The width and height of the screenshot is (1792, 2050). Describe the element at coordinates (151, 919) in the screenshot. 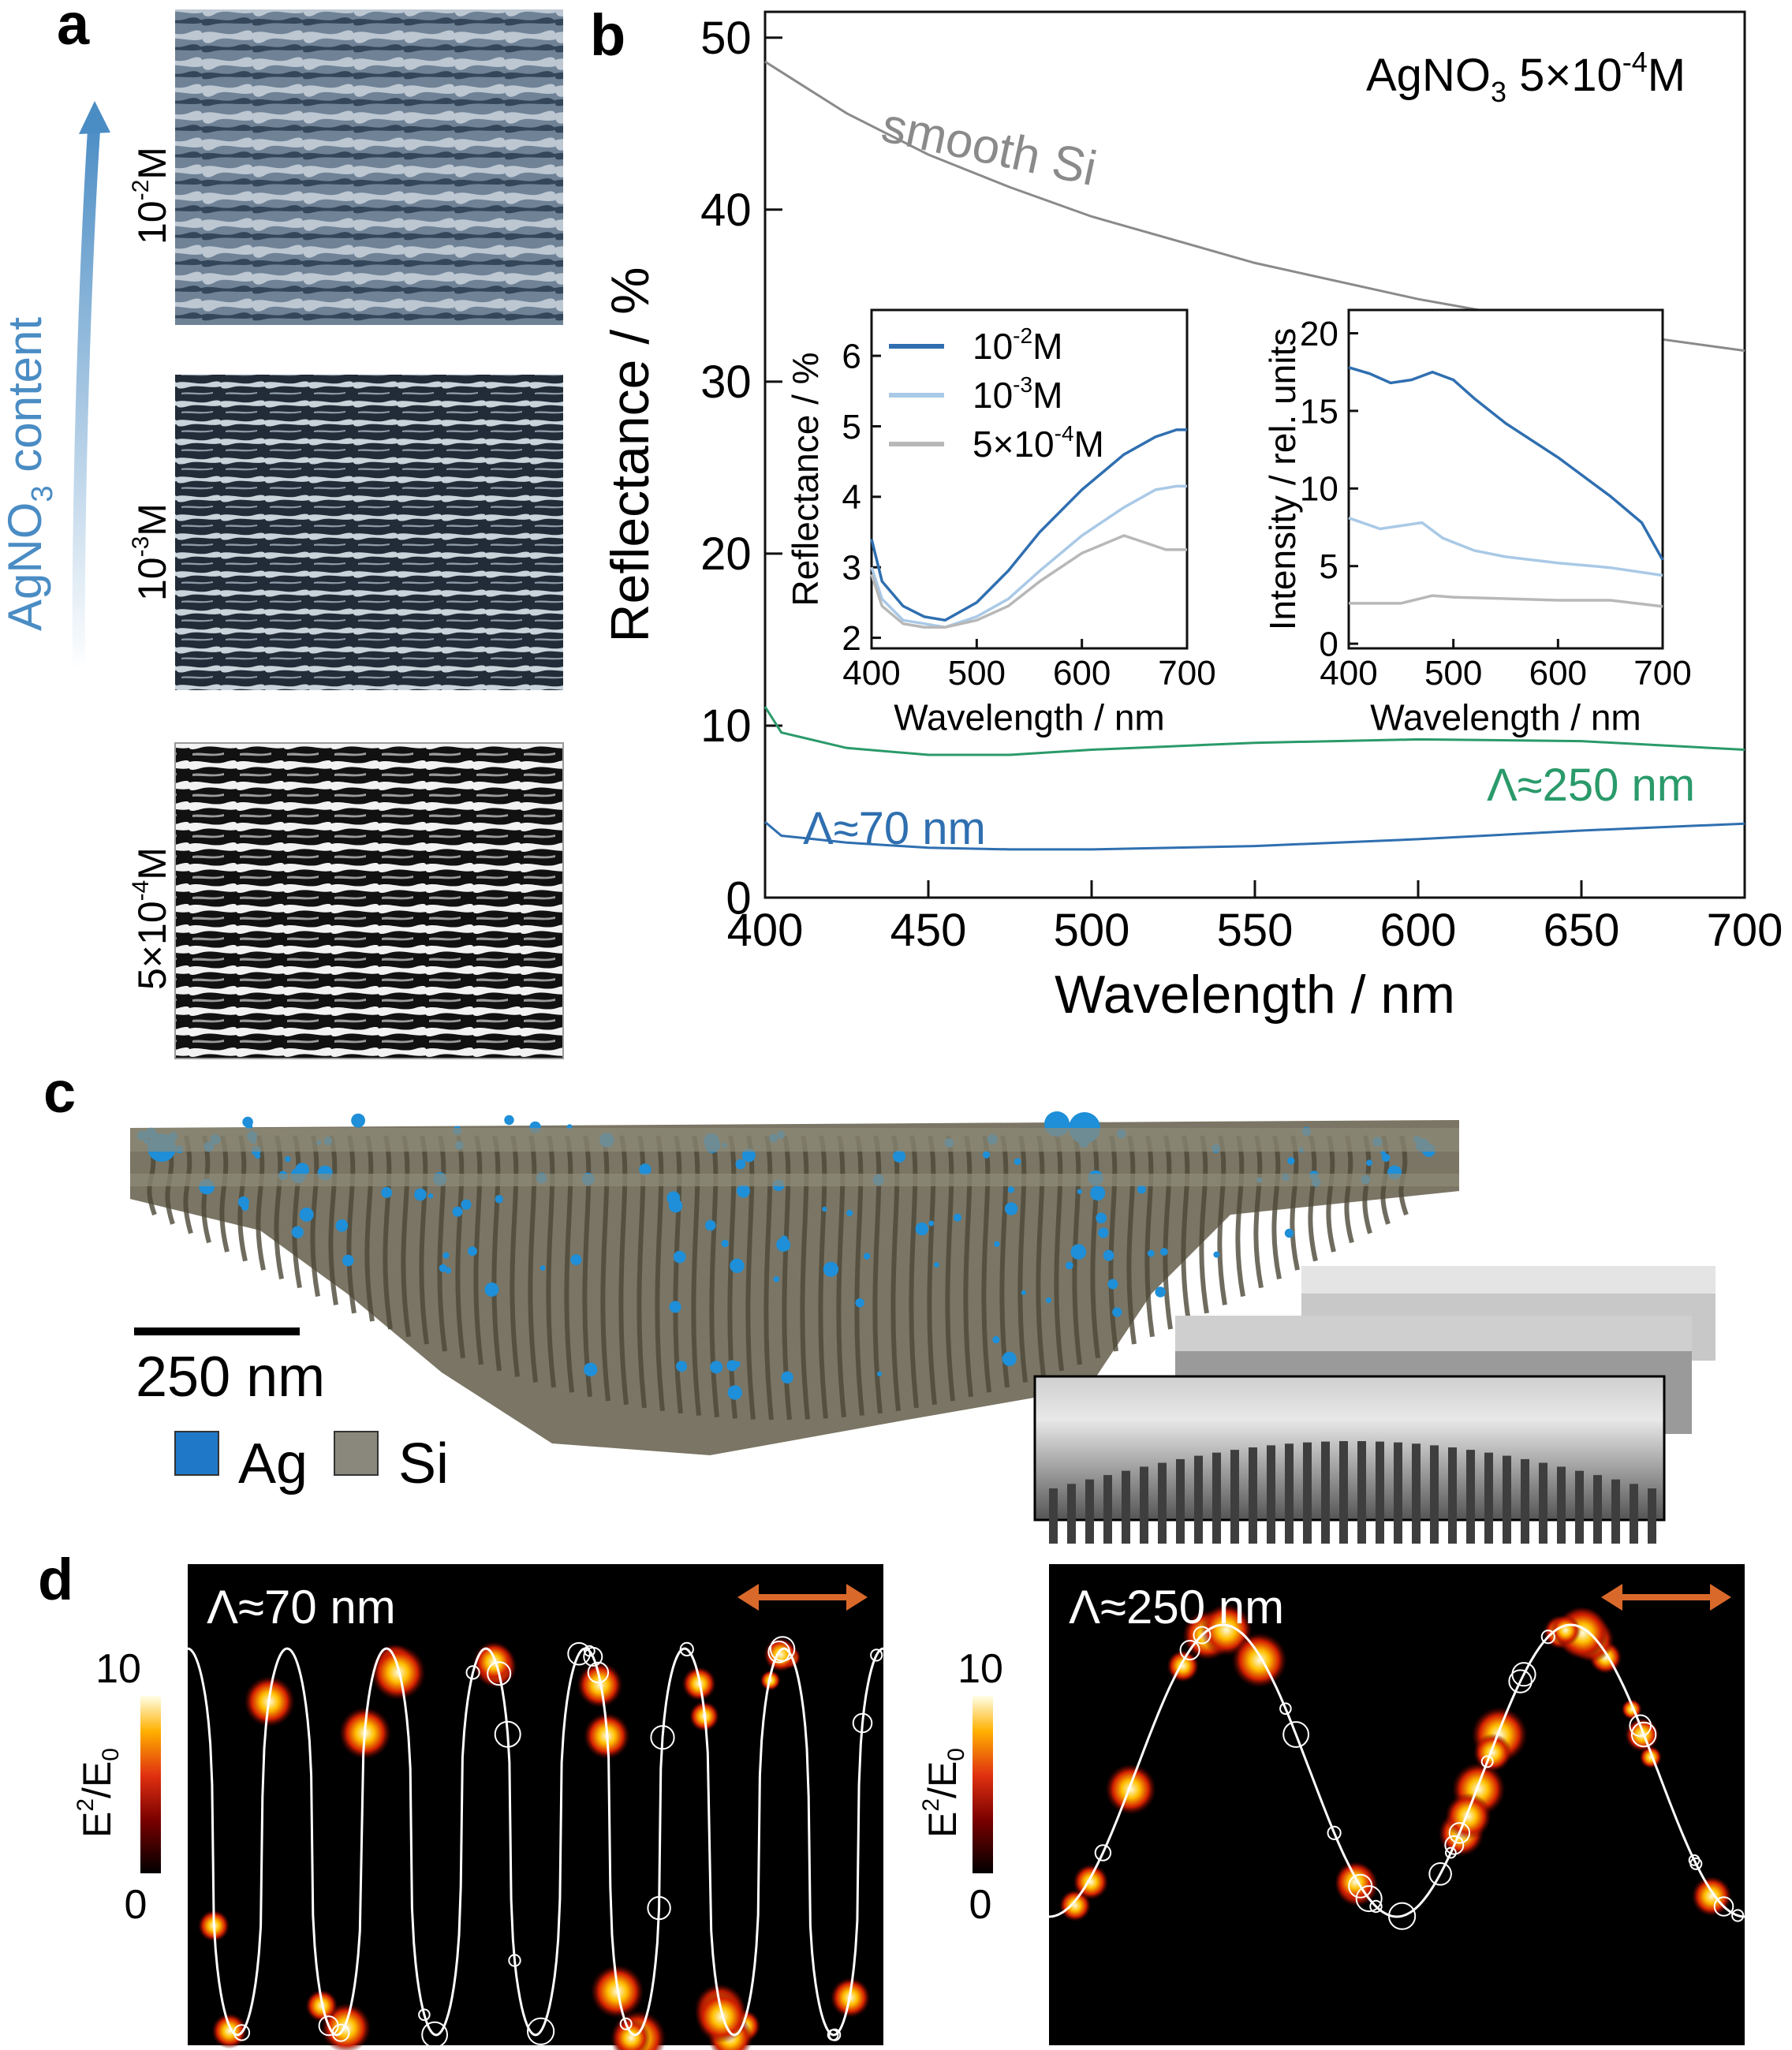

I see `sem-label-5e-4M: 5×10-4M` at that location.